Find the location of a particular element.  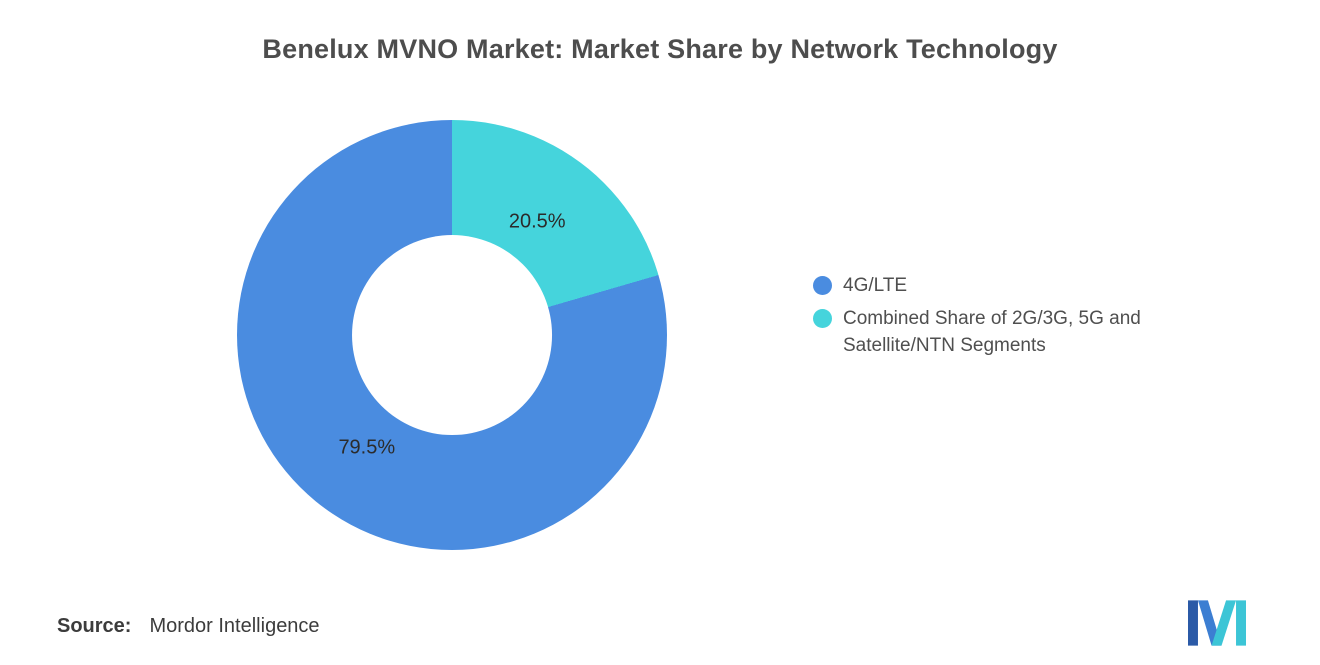

source-value: Mordor Intelligence is located at coordinates (234, 626).